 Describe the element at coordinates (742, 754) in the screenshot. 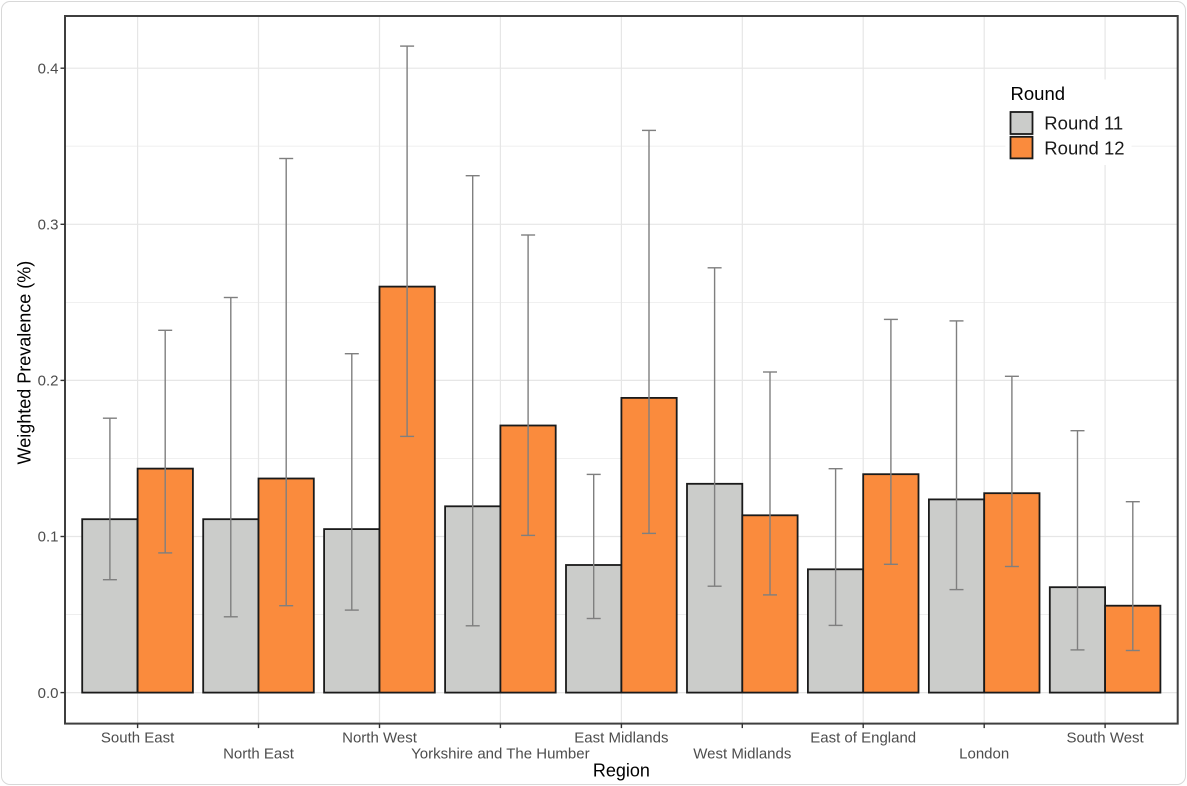

I see `svg-text: West Midlands` at that location.